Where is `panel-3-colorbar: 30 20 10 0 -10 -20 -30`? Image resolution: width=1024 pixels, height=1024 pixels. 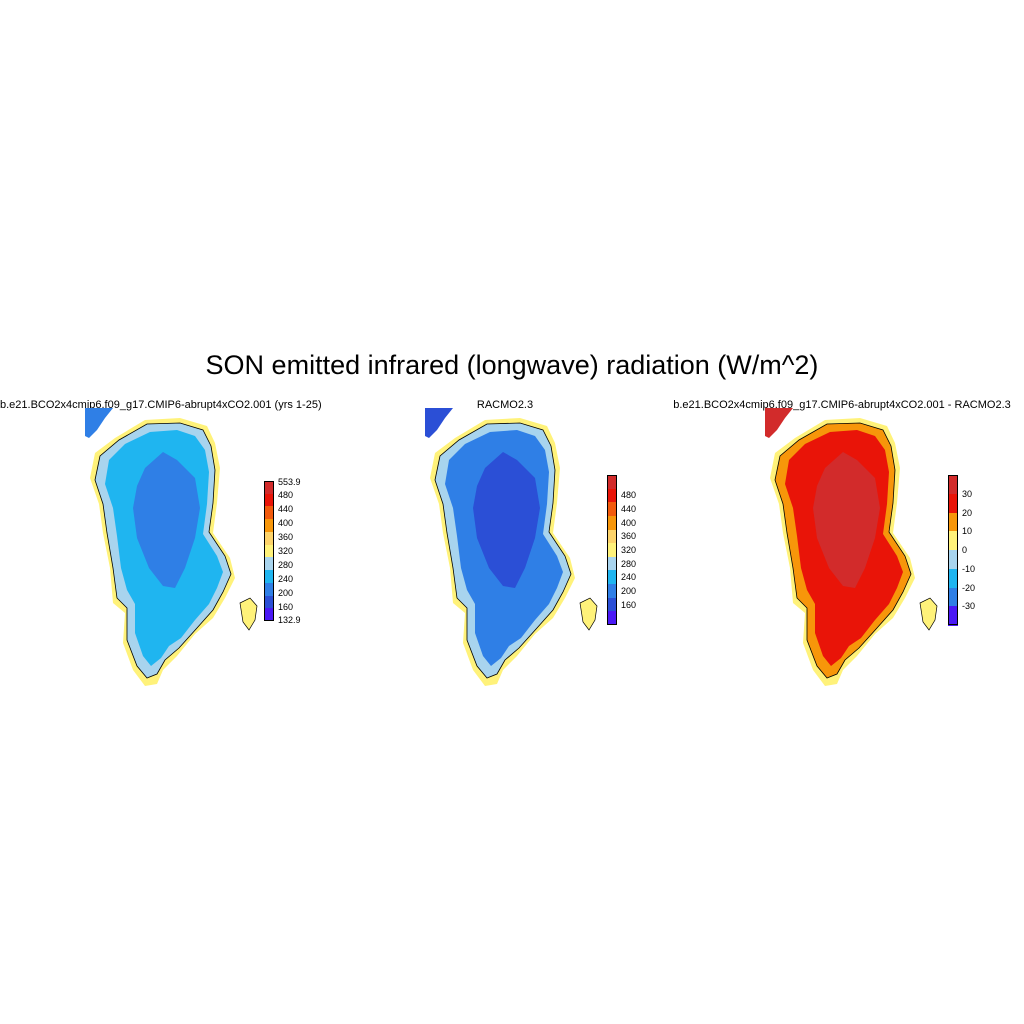 panel-3-colorbar: 30 20 10 0 -10 -20 -30 is located at coordinates (978, 550).